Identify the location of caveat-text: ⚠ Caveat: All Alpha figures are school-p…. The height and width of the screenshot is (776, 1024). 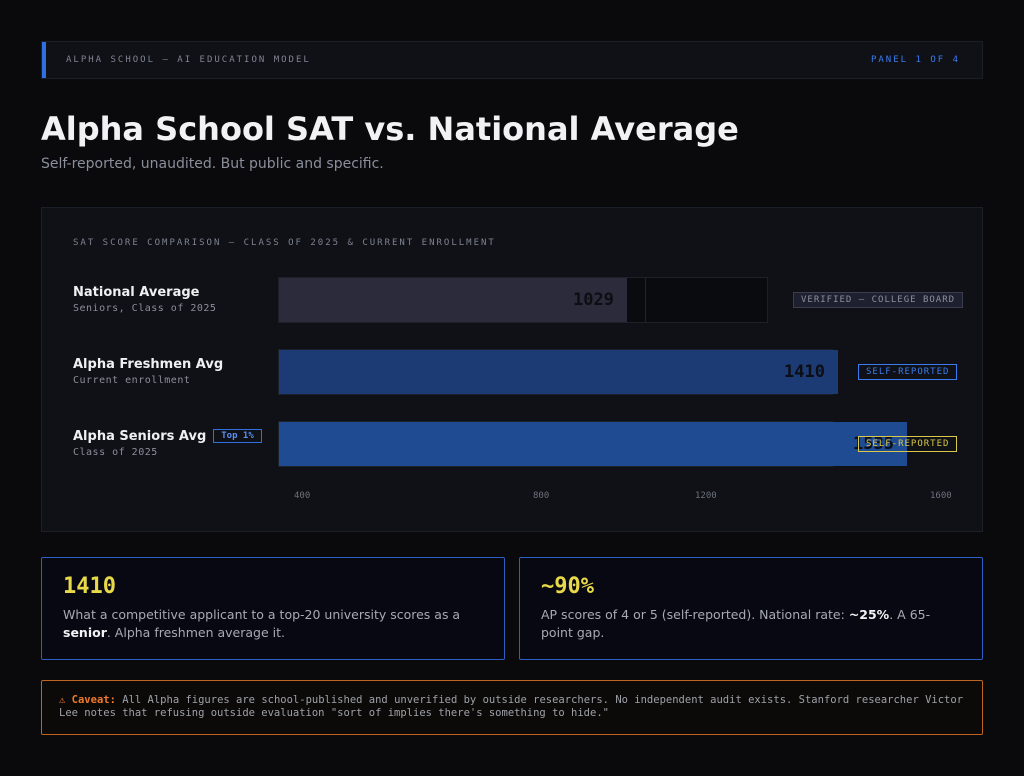
(513, 707).